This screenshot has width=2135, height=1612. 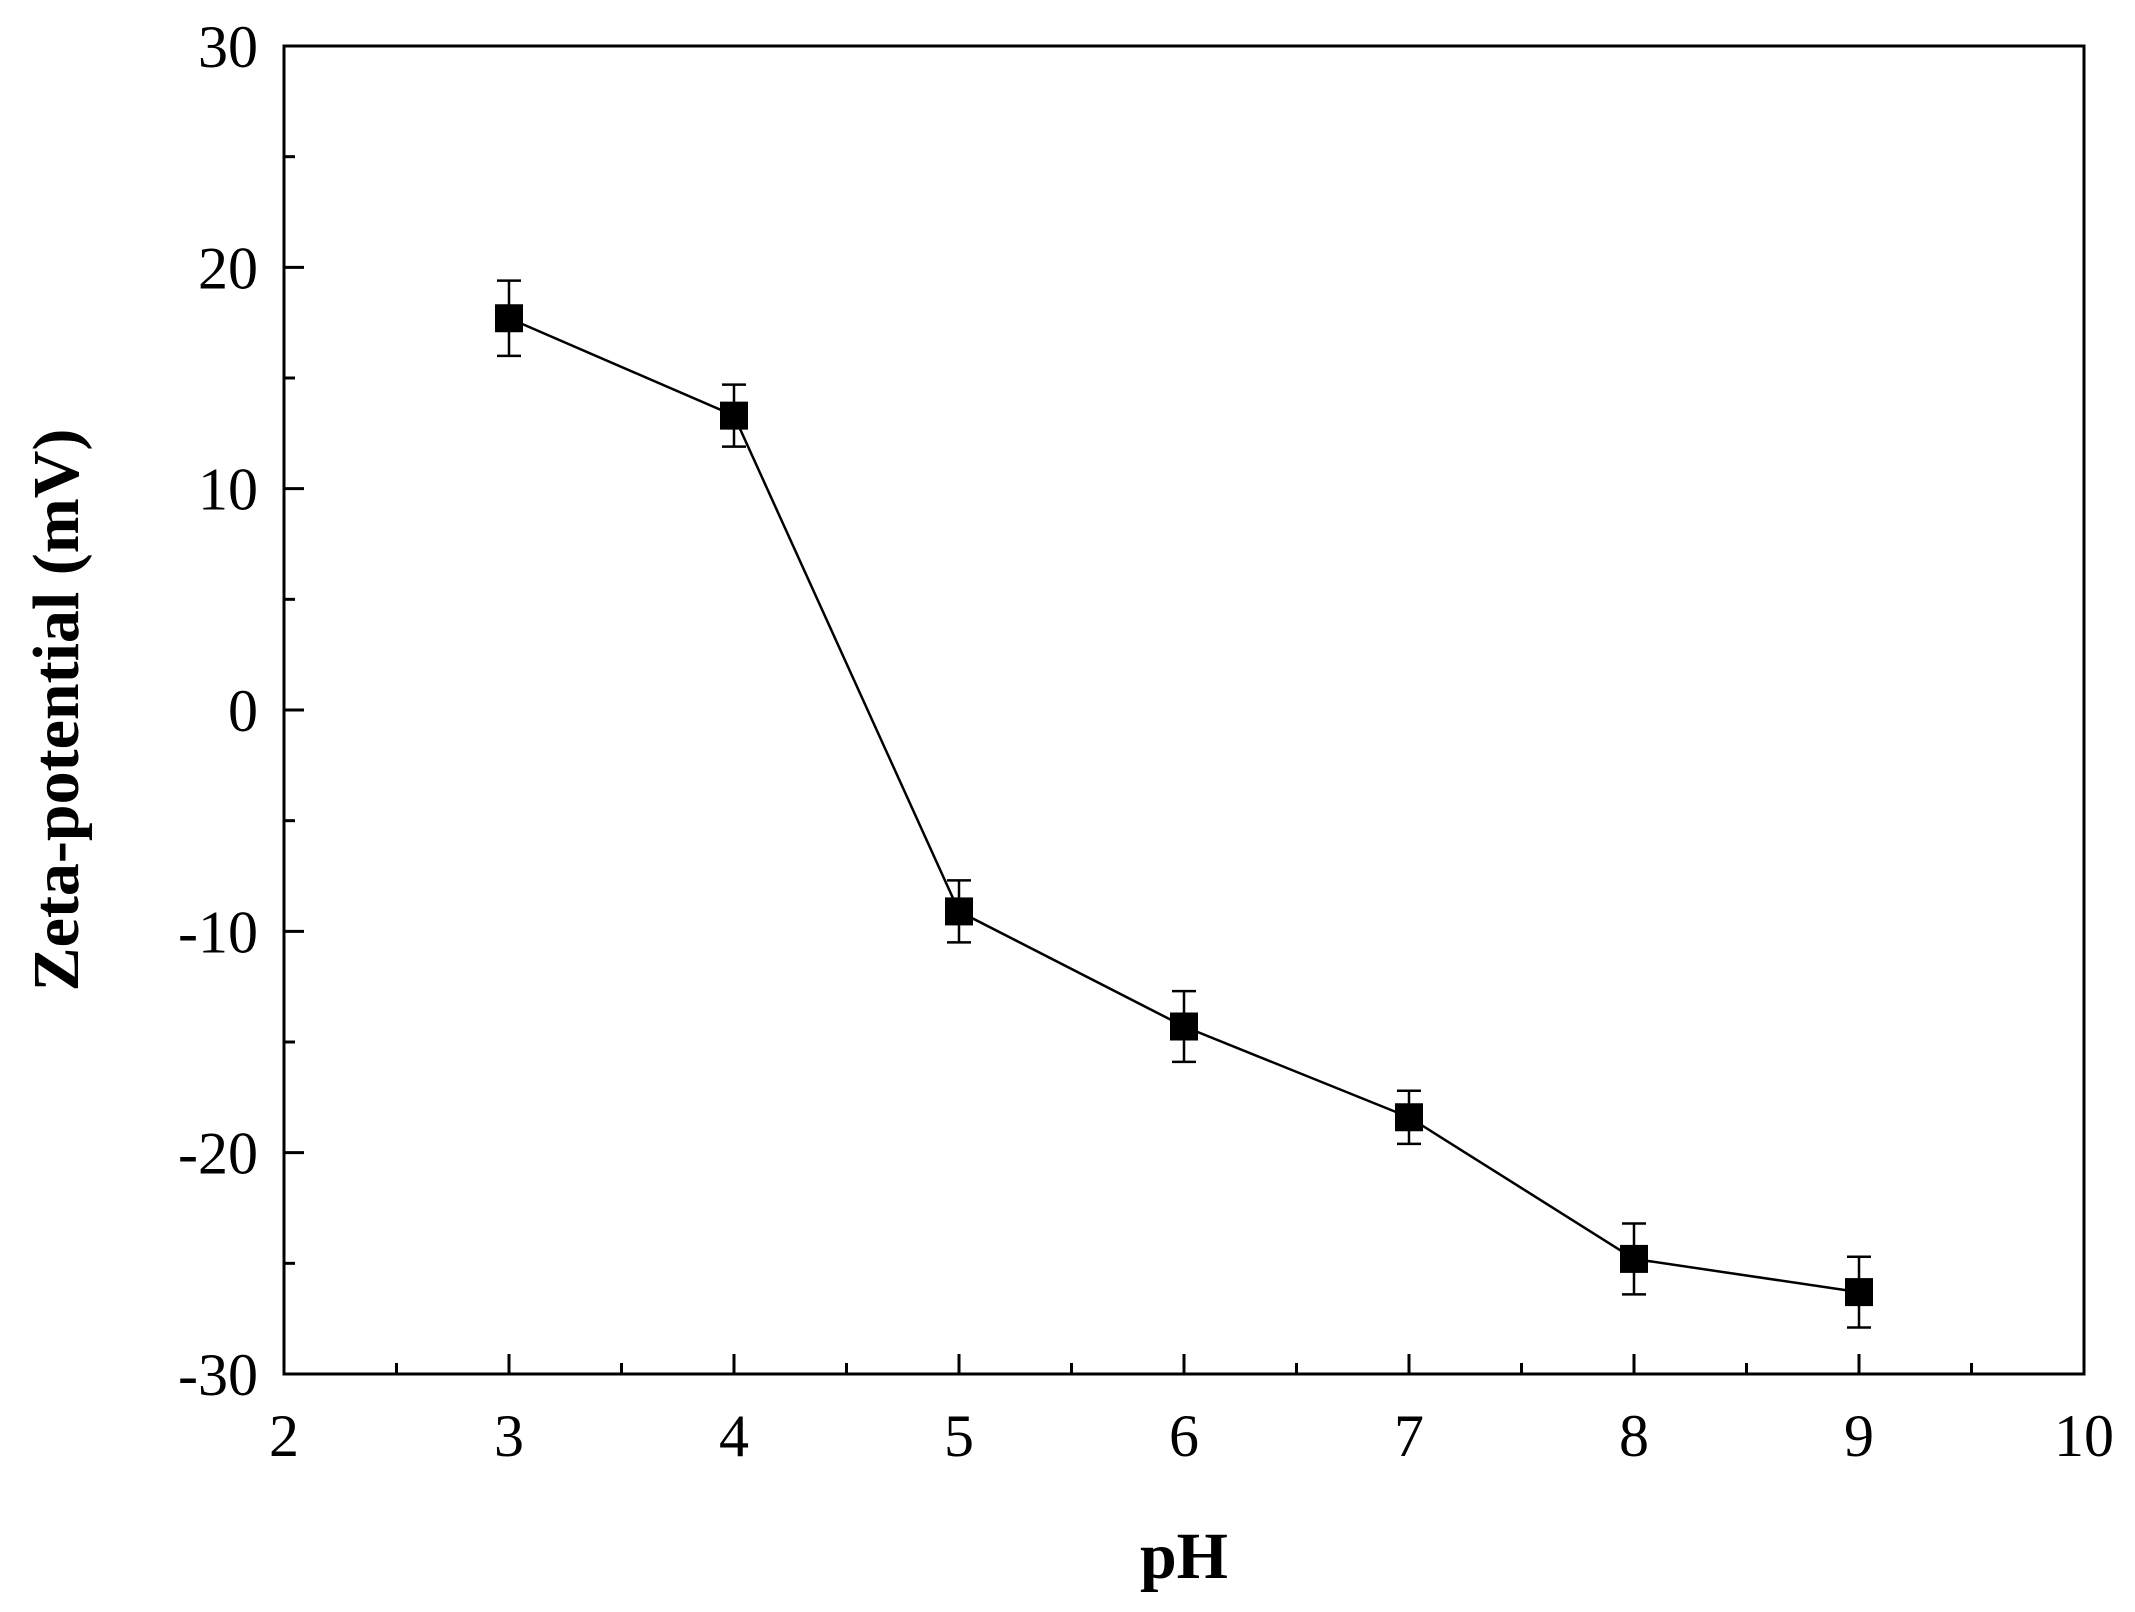 What do you see at coordinates (1184, 1556) in the screenshot?
I see `x-axis-title: pH` at bounding box center [1184, 1556].